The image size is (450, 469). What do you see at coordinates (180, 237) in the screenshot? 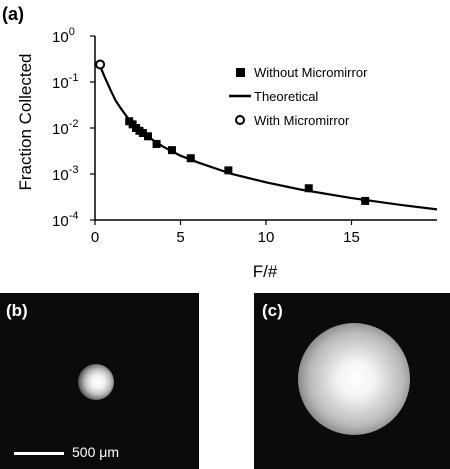
I see `x-tick-label: 5` at bounding box center [180, 237].